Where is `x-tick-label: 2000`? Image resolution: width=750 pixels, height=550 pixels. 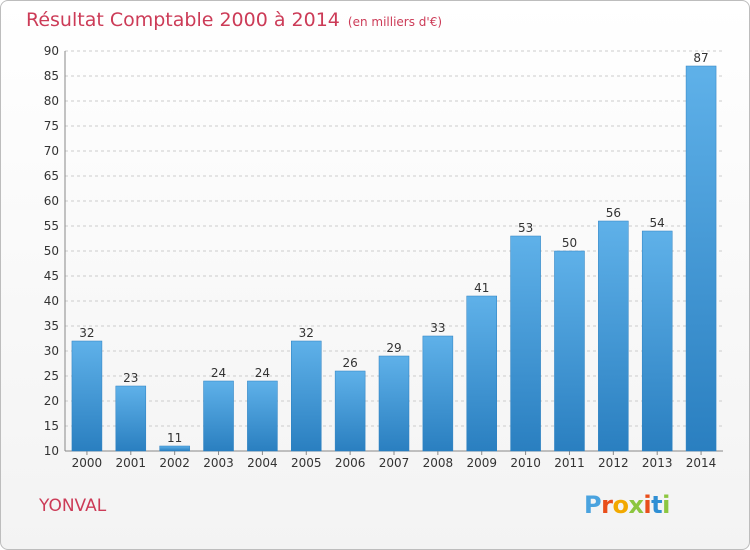 x-tick-label: 2000 is located at coordinates (87, 463).